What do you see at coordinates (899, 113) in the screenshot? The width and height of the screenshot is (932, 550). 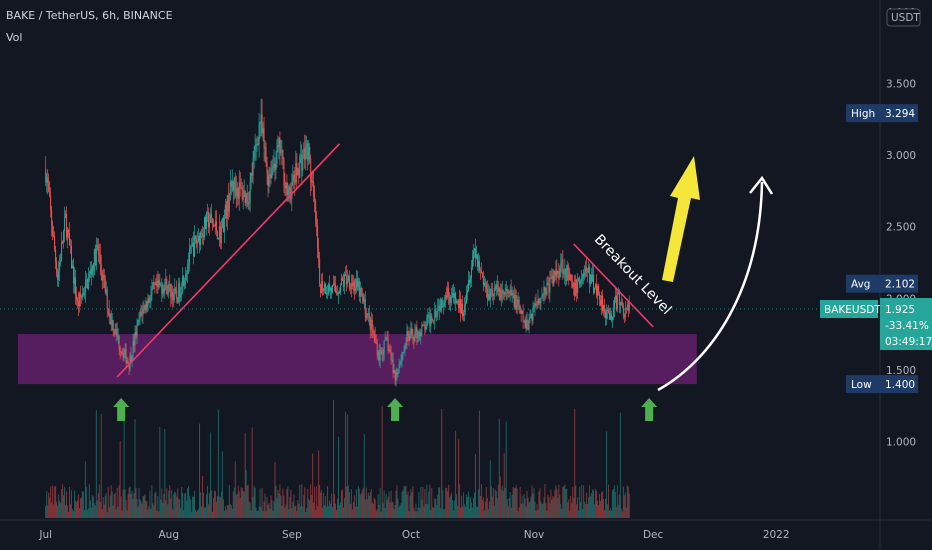 I see `high-price-tag-value-bg` at bounding box center [899, 113].